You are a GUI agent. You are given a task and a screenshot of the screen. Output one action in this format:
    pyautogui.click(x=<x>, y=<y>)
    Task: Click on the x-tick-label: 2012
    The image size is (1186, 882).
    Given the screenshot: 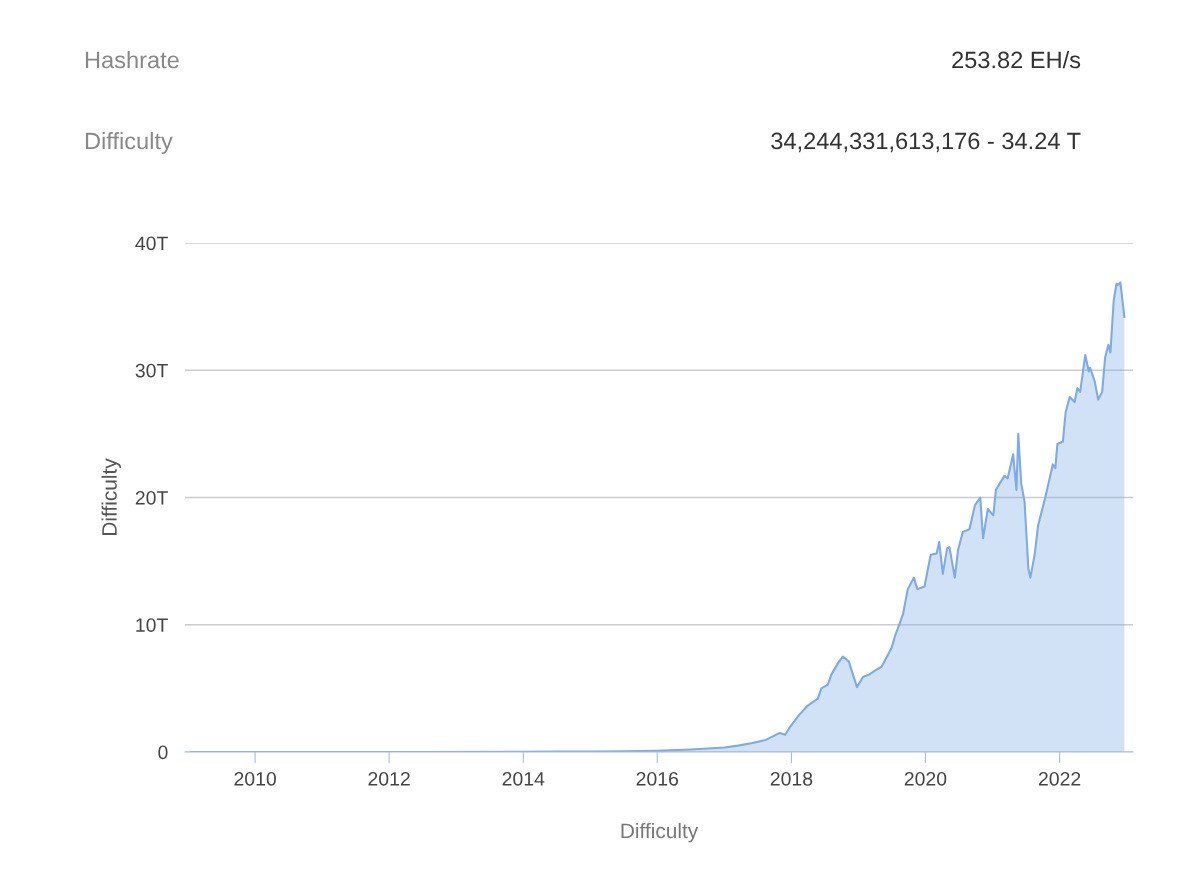 What is the action you would take?
    pyautogui.click(x=389, y=778)
    